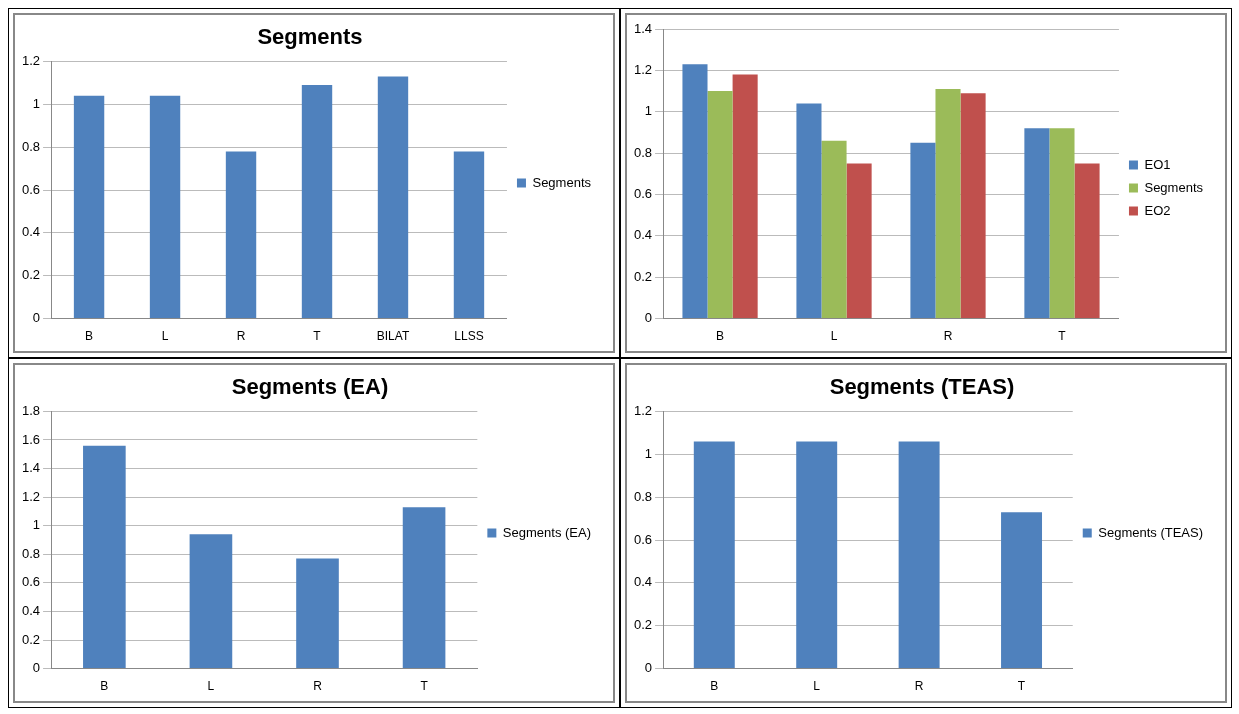 This screenshot has height=714, width=1239. Describe the element at coordinates (393, 336) in the screenshot. I see `x-tick-label: BILAT` at that location.